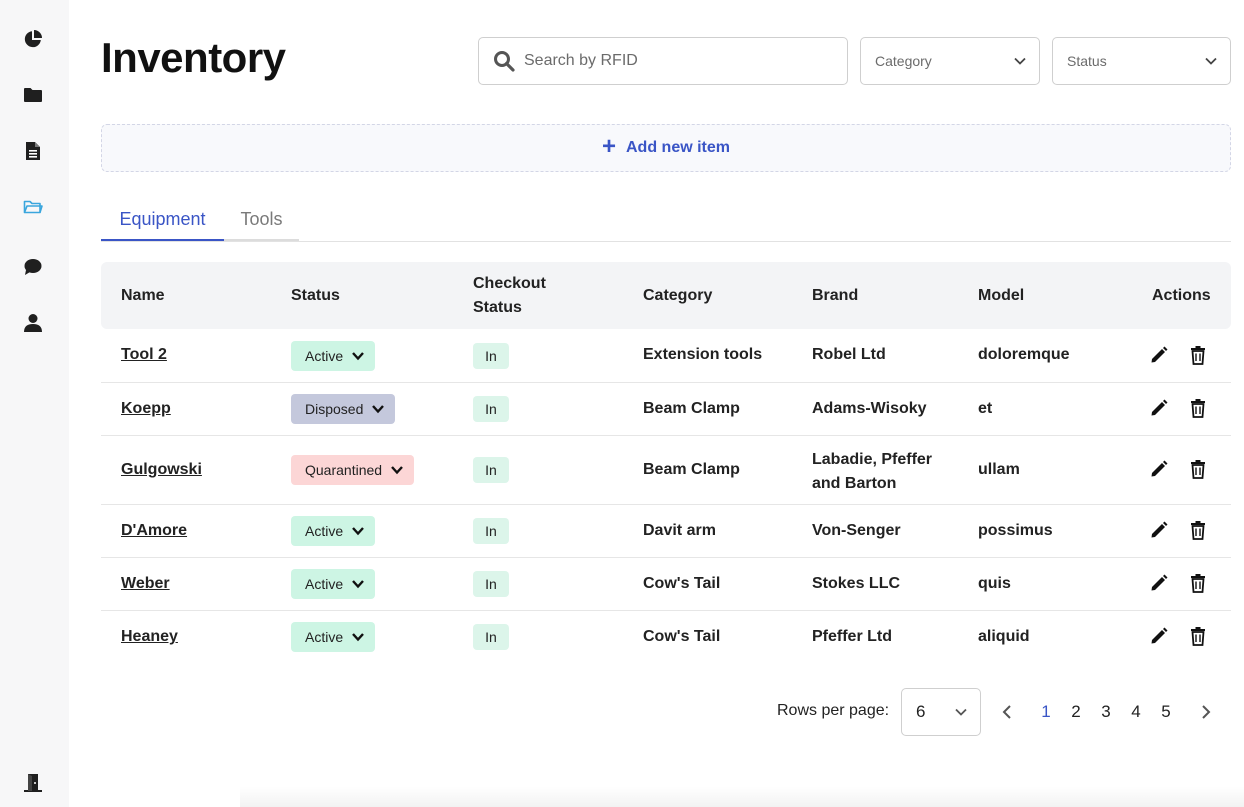  I want to click on page-1-button: 1, so click(1046, 711).